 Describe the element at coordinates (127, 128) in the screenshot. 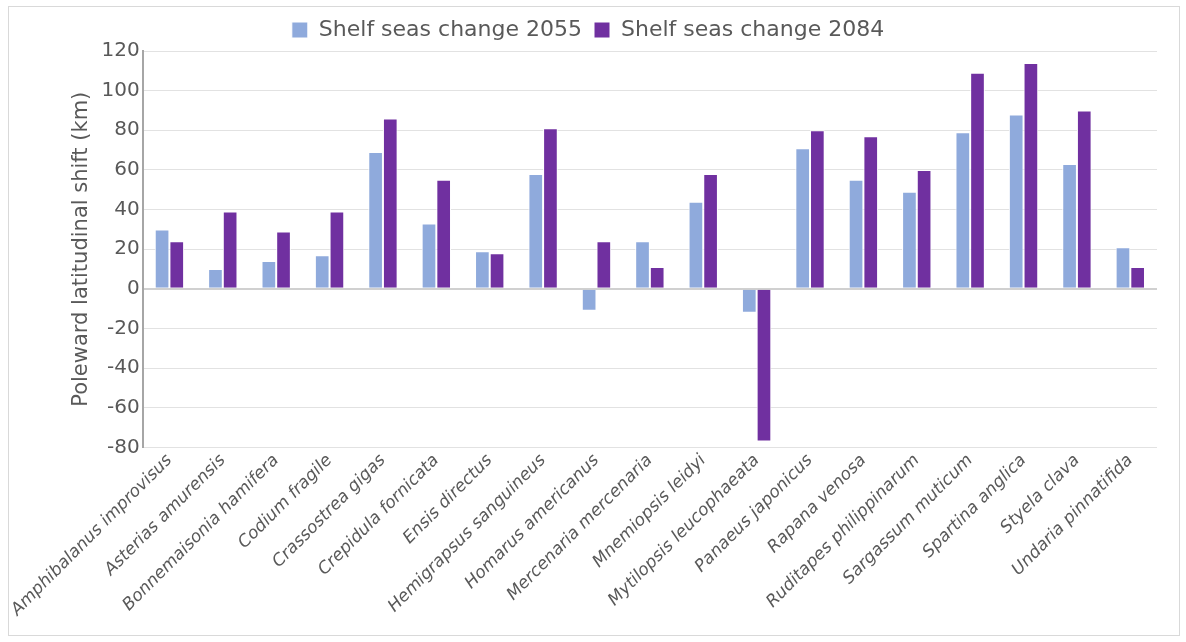

I see `y-tick-label: 80` at that location.